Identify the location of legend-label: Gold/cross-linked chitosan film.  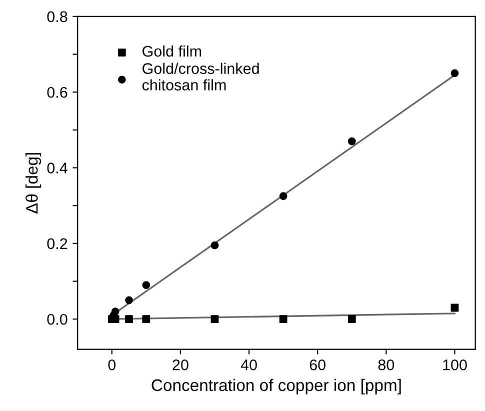
(200, 76).